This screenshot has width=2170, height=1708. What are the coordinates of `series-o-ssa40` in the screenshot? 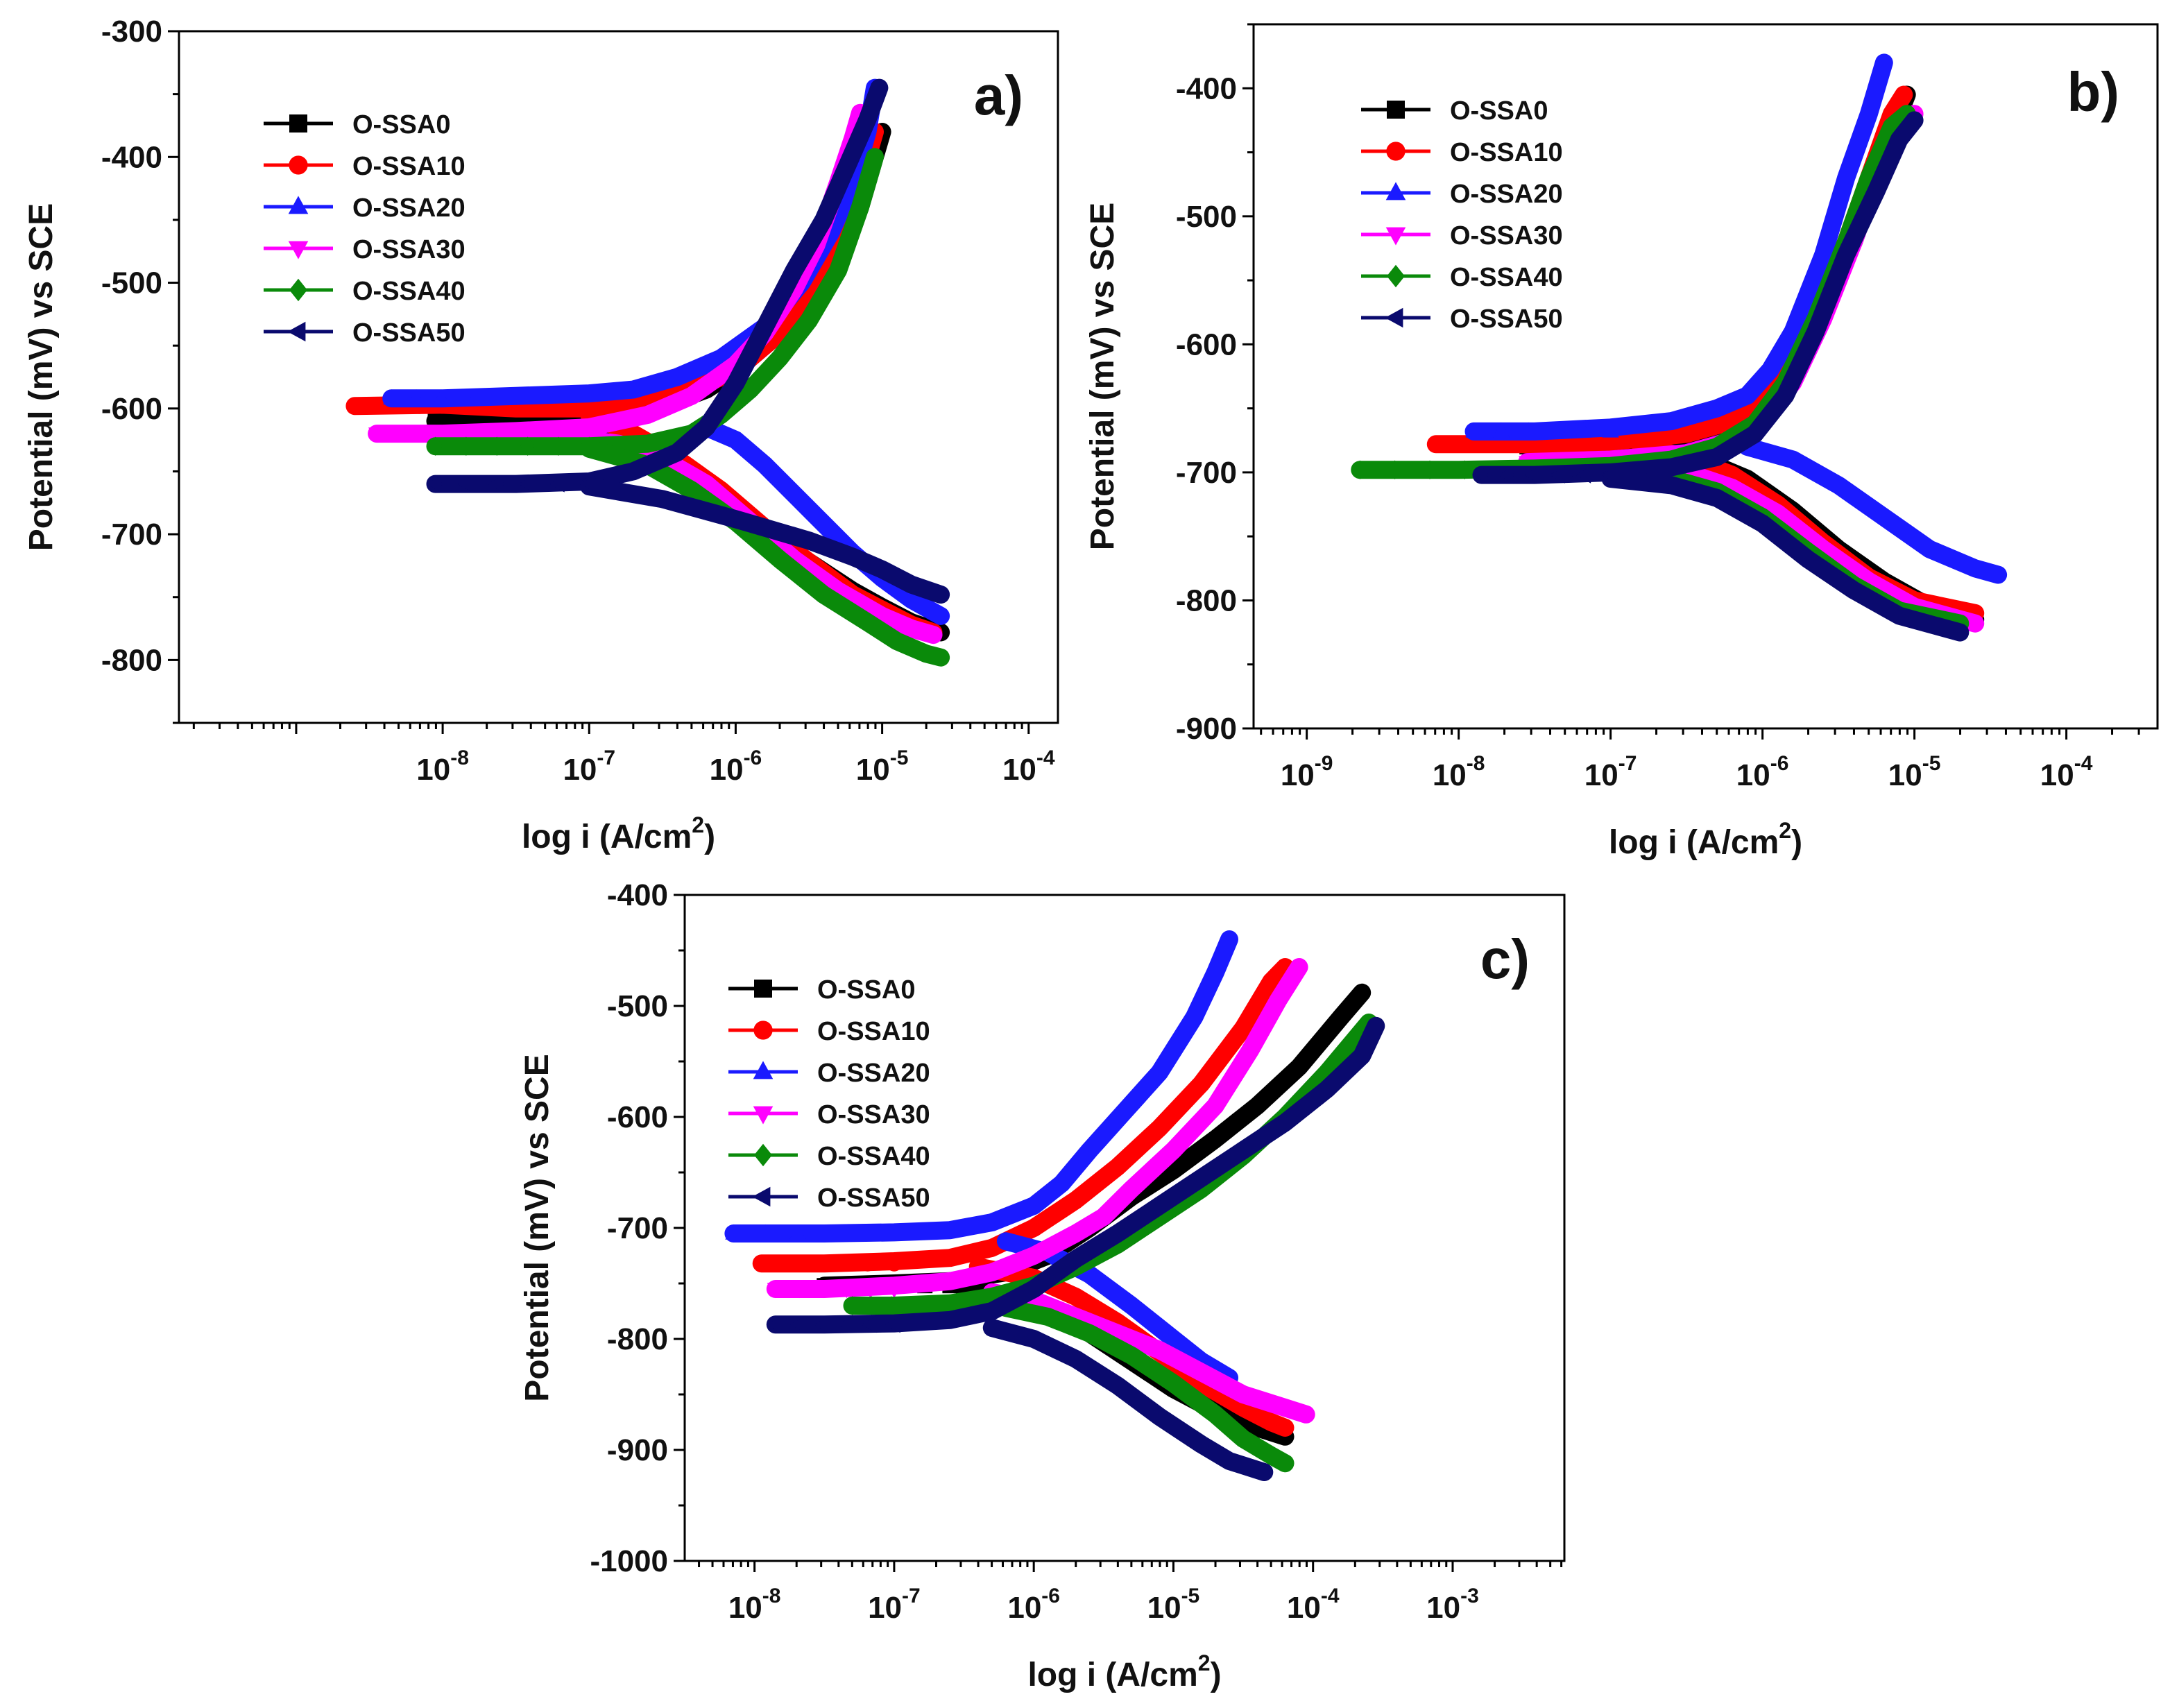 It's located at (688, 407).